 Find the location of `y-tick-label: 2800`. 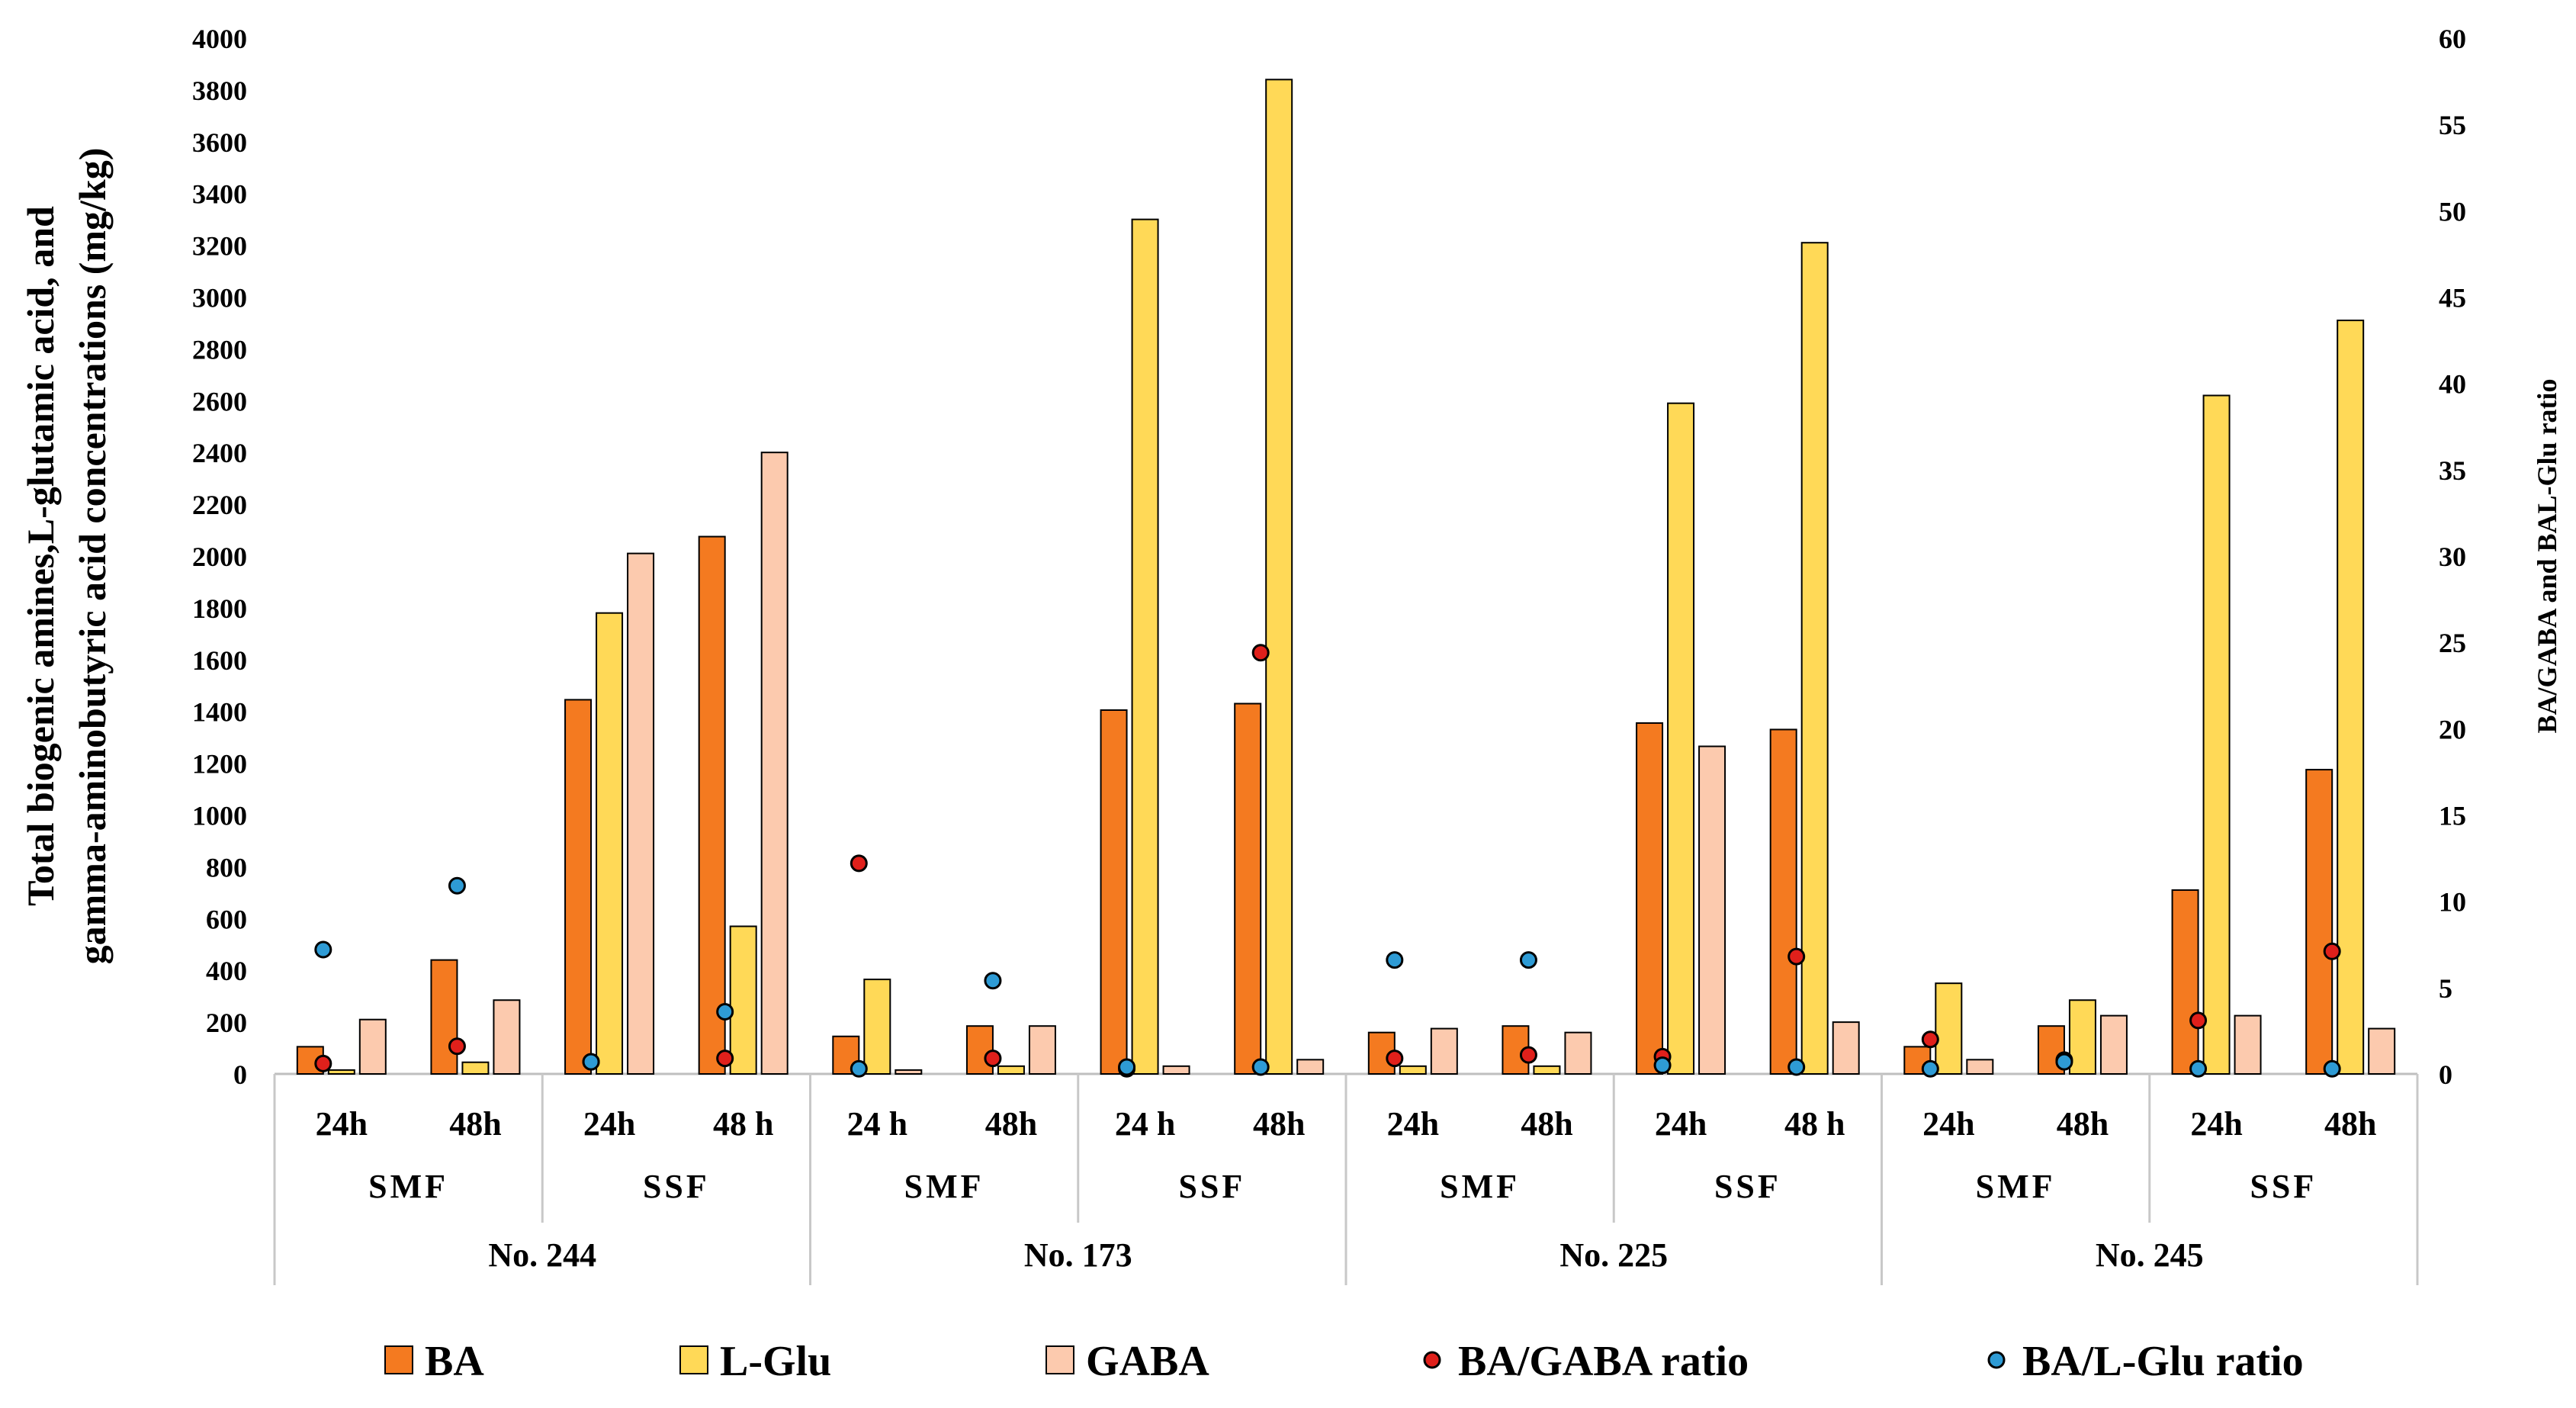

y-tick-label: 2800 is located at coordinates (219, 349).